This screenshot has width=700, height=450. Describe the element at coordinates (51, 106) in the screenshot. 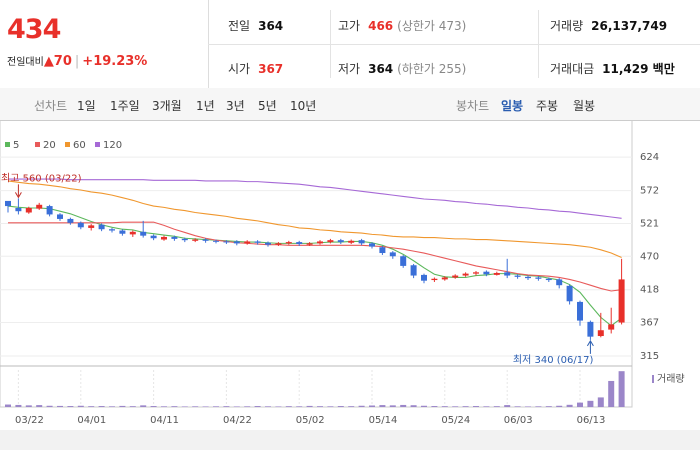

I see `line-chart-label: 선차트` at that location.